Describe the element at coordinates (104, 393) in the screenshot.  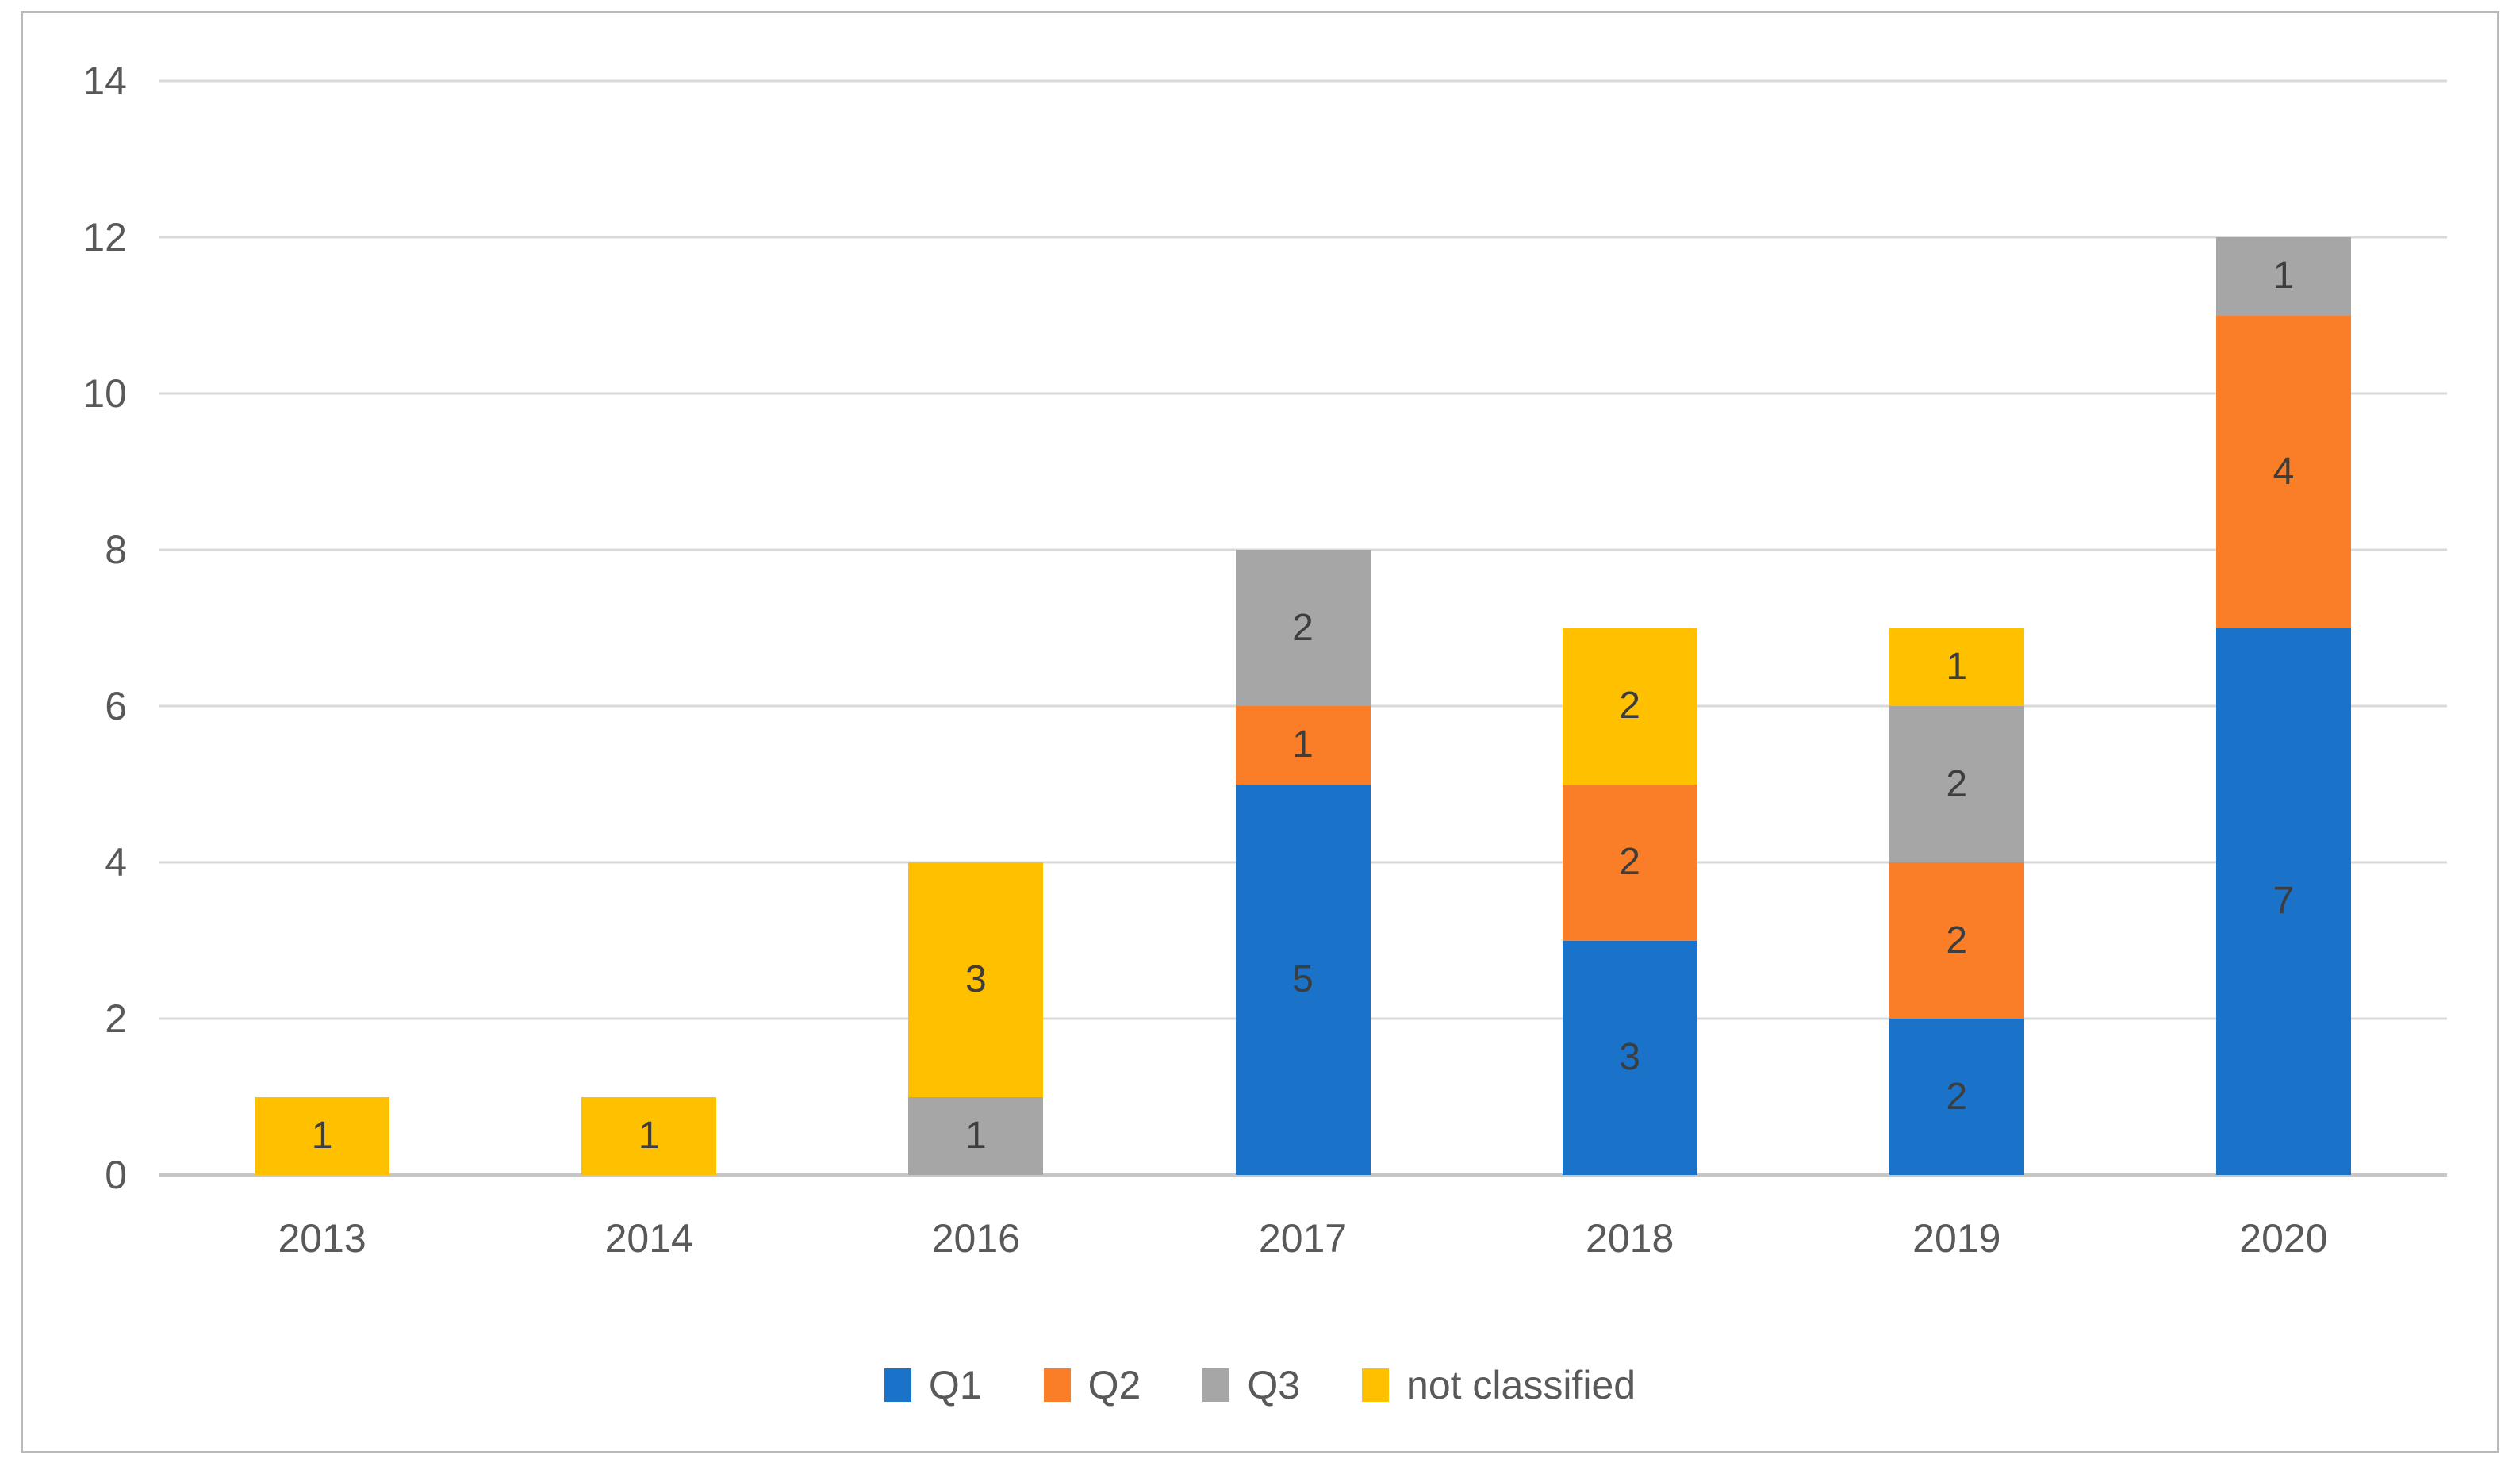
I see `y-tick-label-10: 10` at that location.